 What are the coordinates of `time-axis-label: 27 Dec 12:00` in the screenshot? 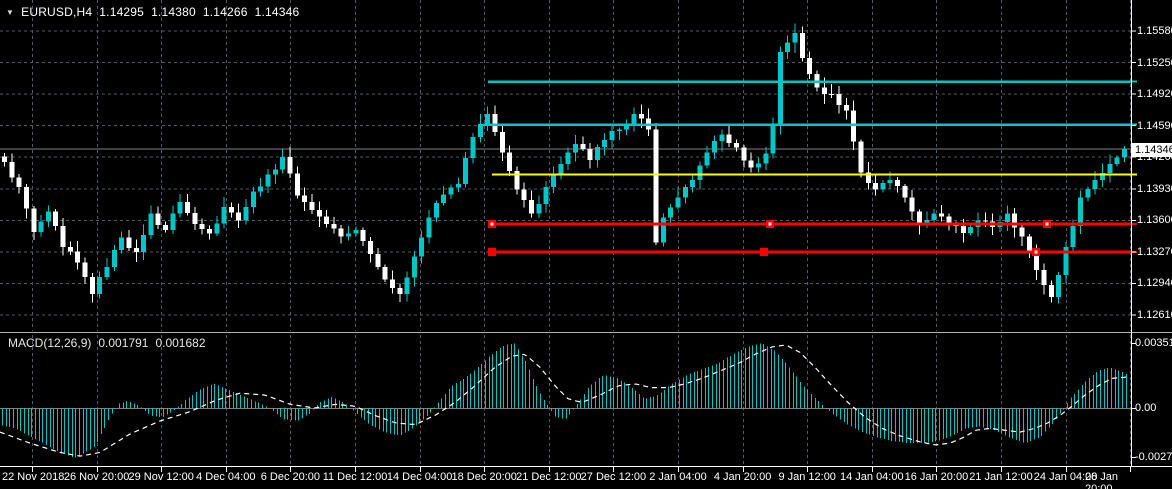 It's located at (613, 477).